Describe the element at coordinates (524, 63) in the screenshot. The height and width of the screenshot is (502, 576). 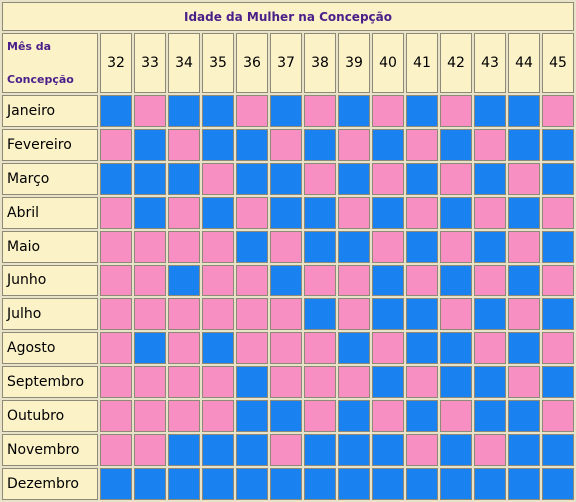
I see `age-header: 44` at that location.